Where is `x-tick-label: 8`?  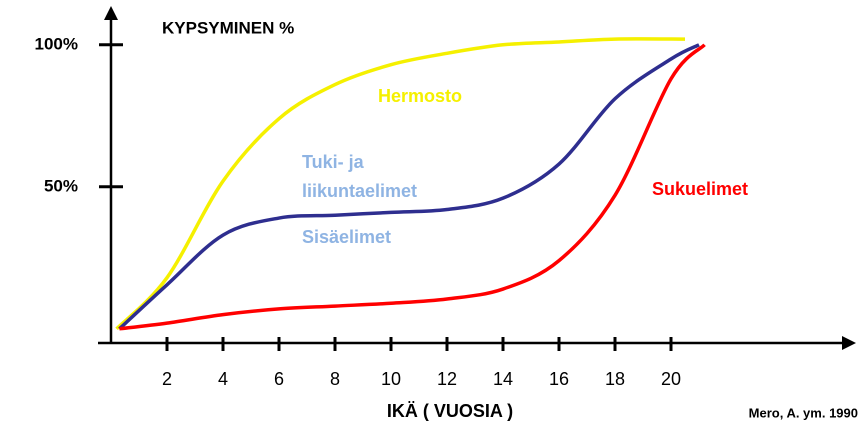
x-tick-label: 8 is located at coordinates (335, 379).